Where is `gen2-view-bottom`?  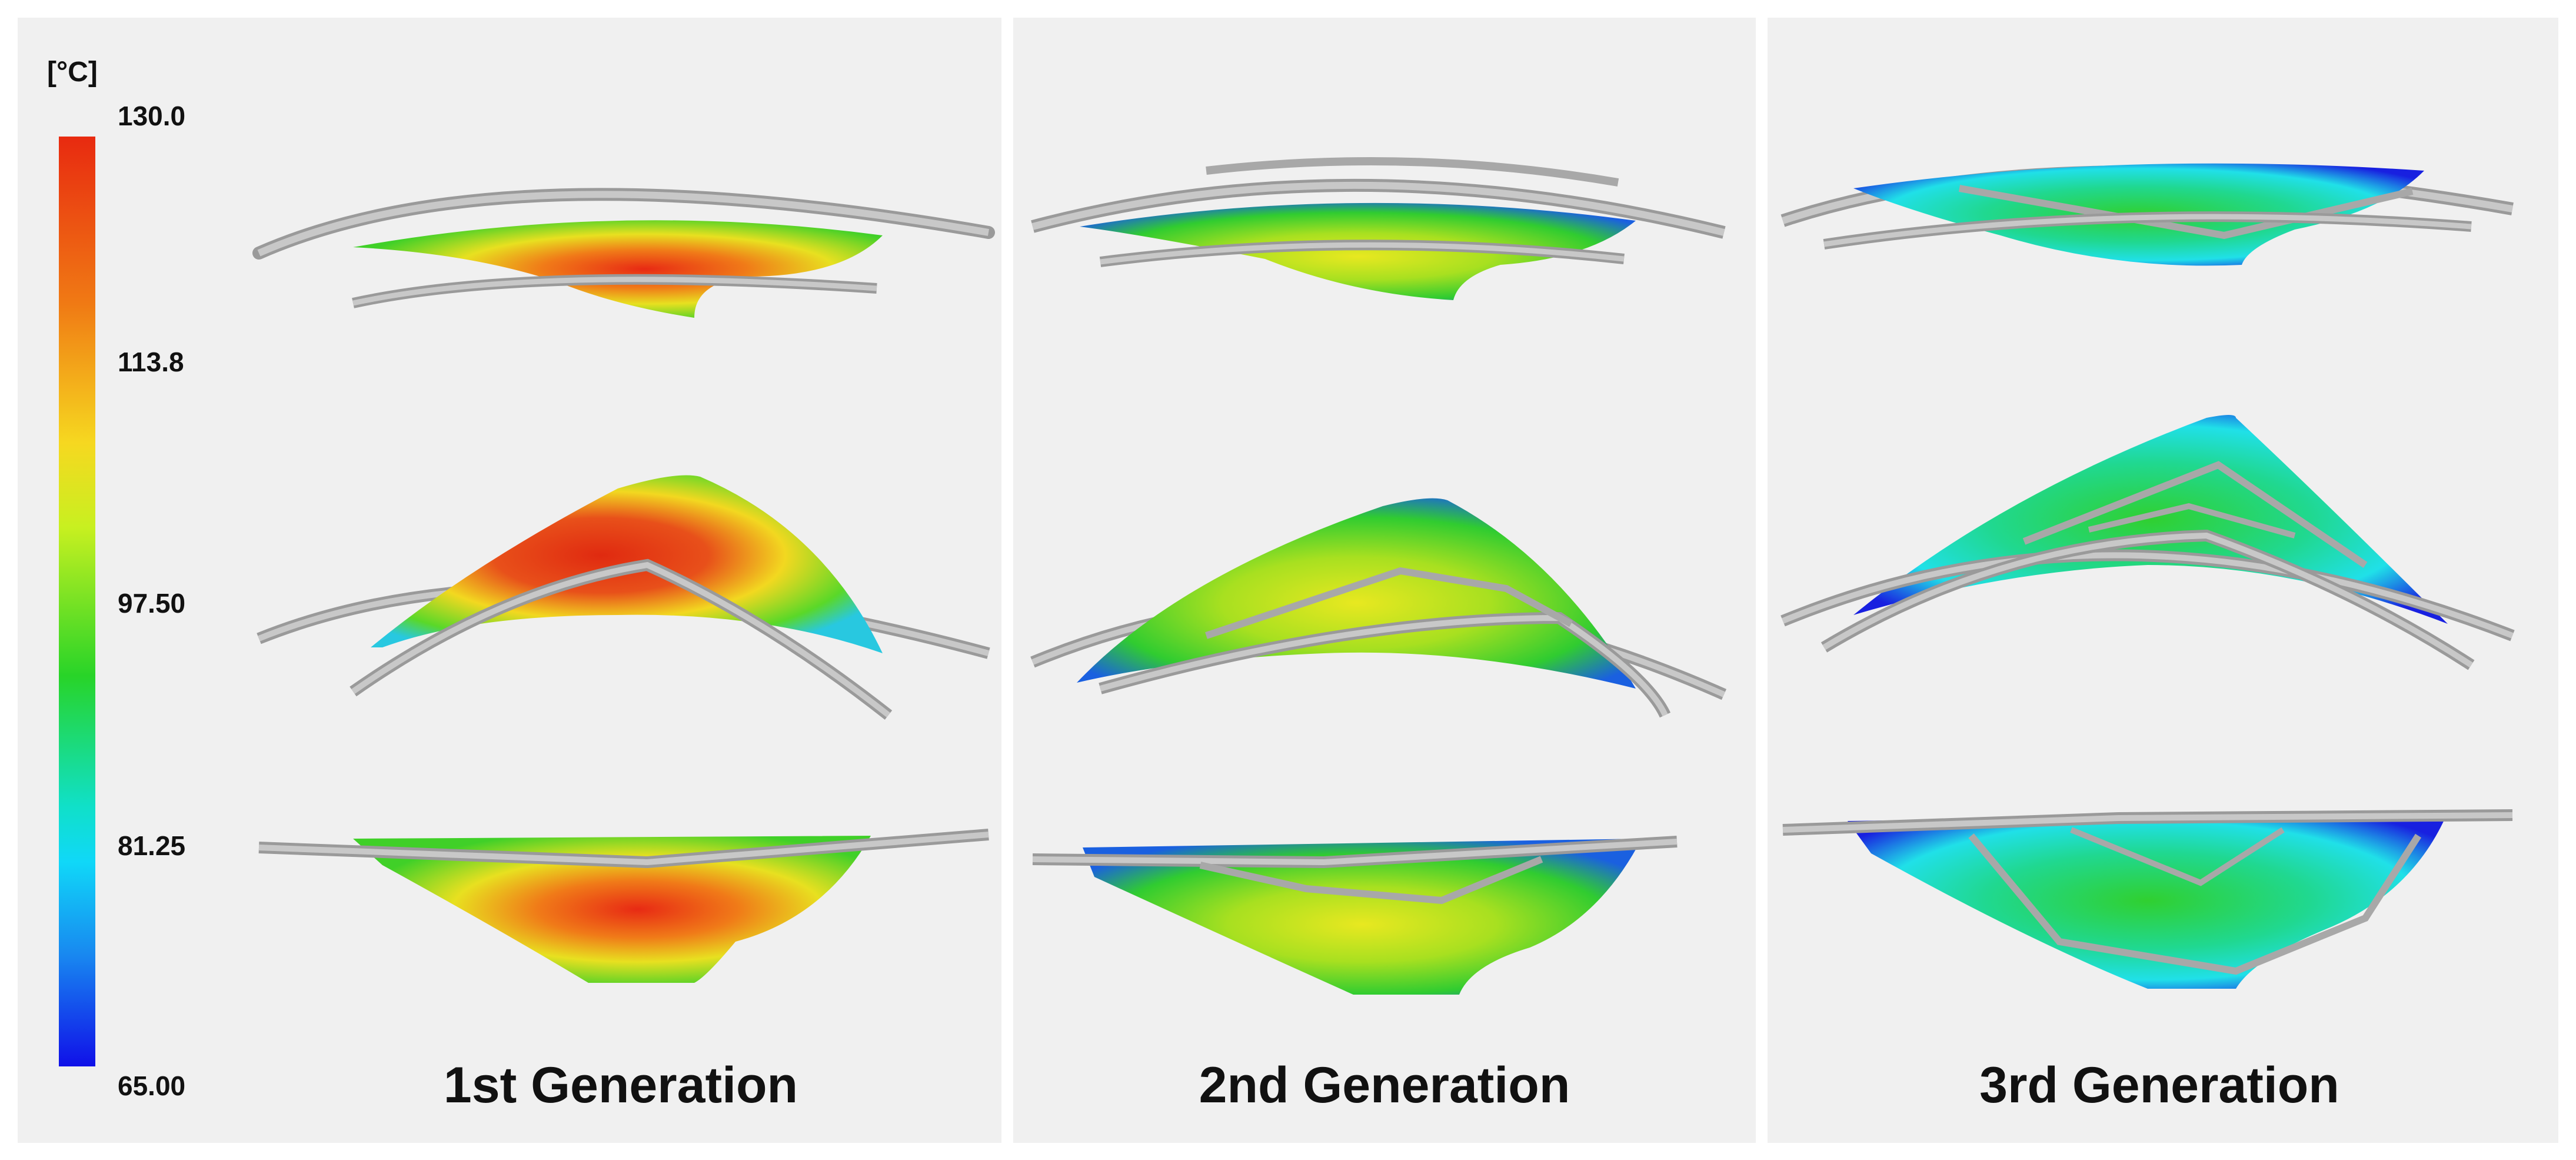 gen2-view-bottom is located at coordinates (1355, 915).